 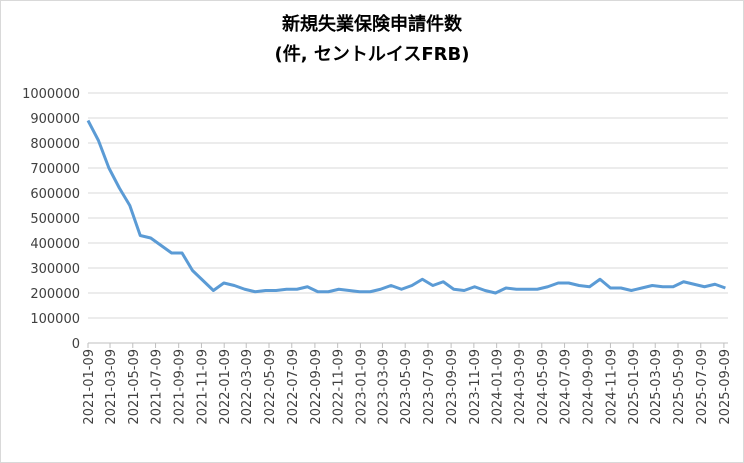 I want to click on x-tick-label: 2021-03-09, so click(x=111, y=387).